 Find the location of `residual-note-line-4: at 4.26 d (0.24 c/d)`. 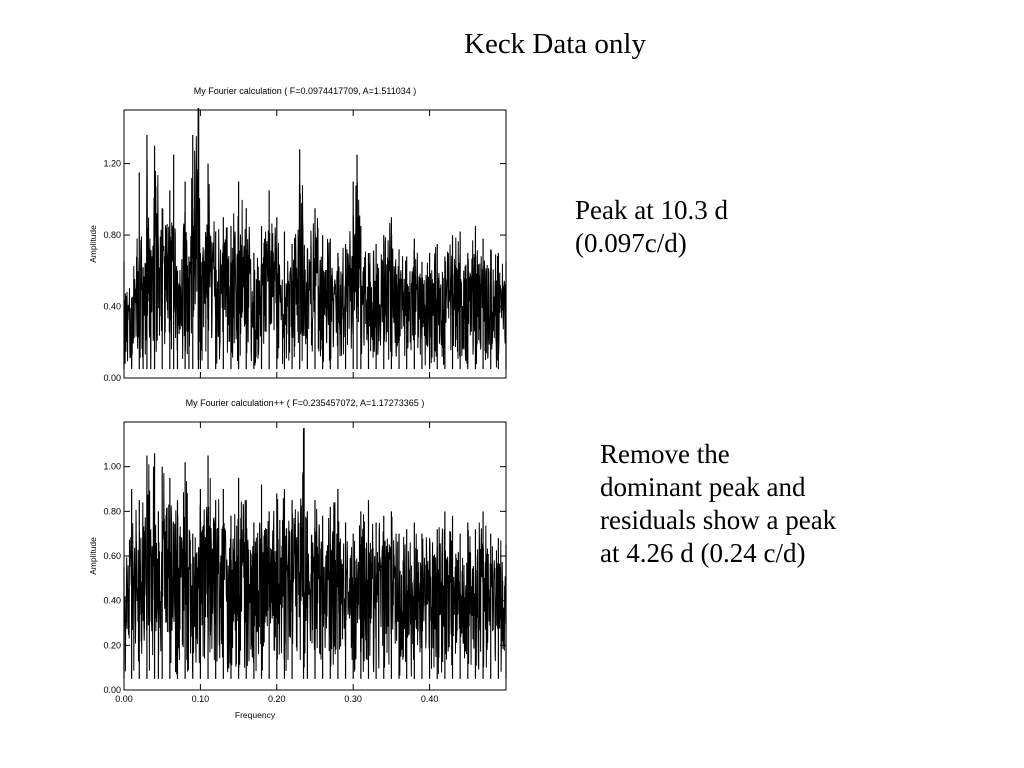

residual-note-line-4: at 4.26 d (0.24 c/d) is located at coordinates (703, 553).